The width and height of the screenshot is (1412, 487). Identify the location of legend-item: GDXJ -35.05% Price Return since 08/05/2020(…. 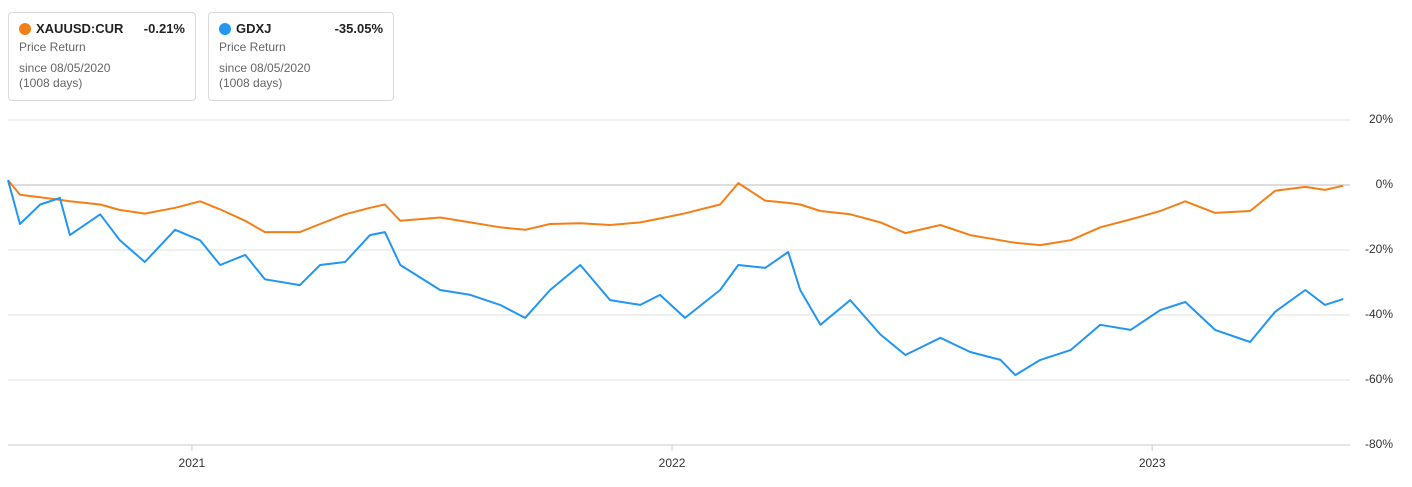
(301, 56).